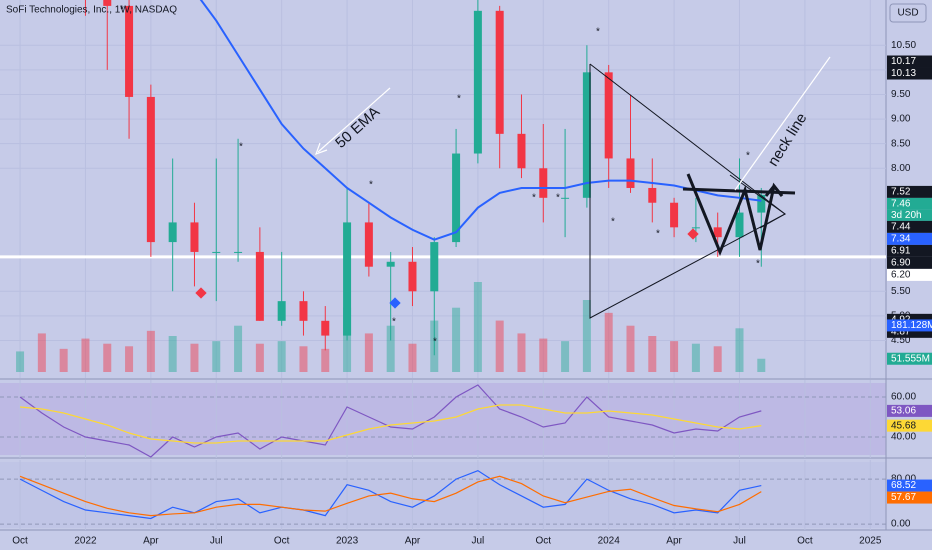 The width and height of the screenshot is (932, 550). I want to click on y-tick-label: 0.00, so click(901, 524).